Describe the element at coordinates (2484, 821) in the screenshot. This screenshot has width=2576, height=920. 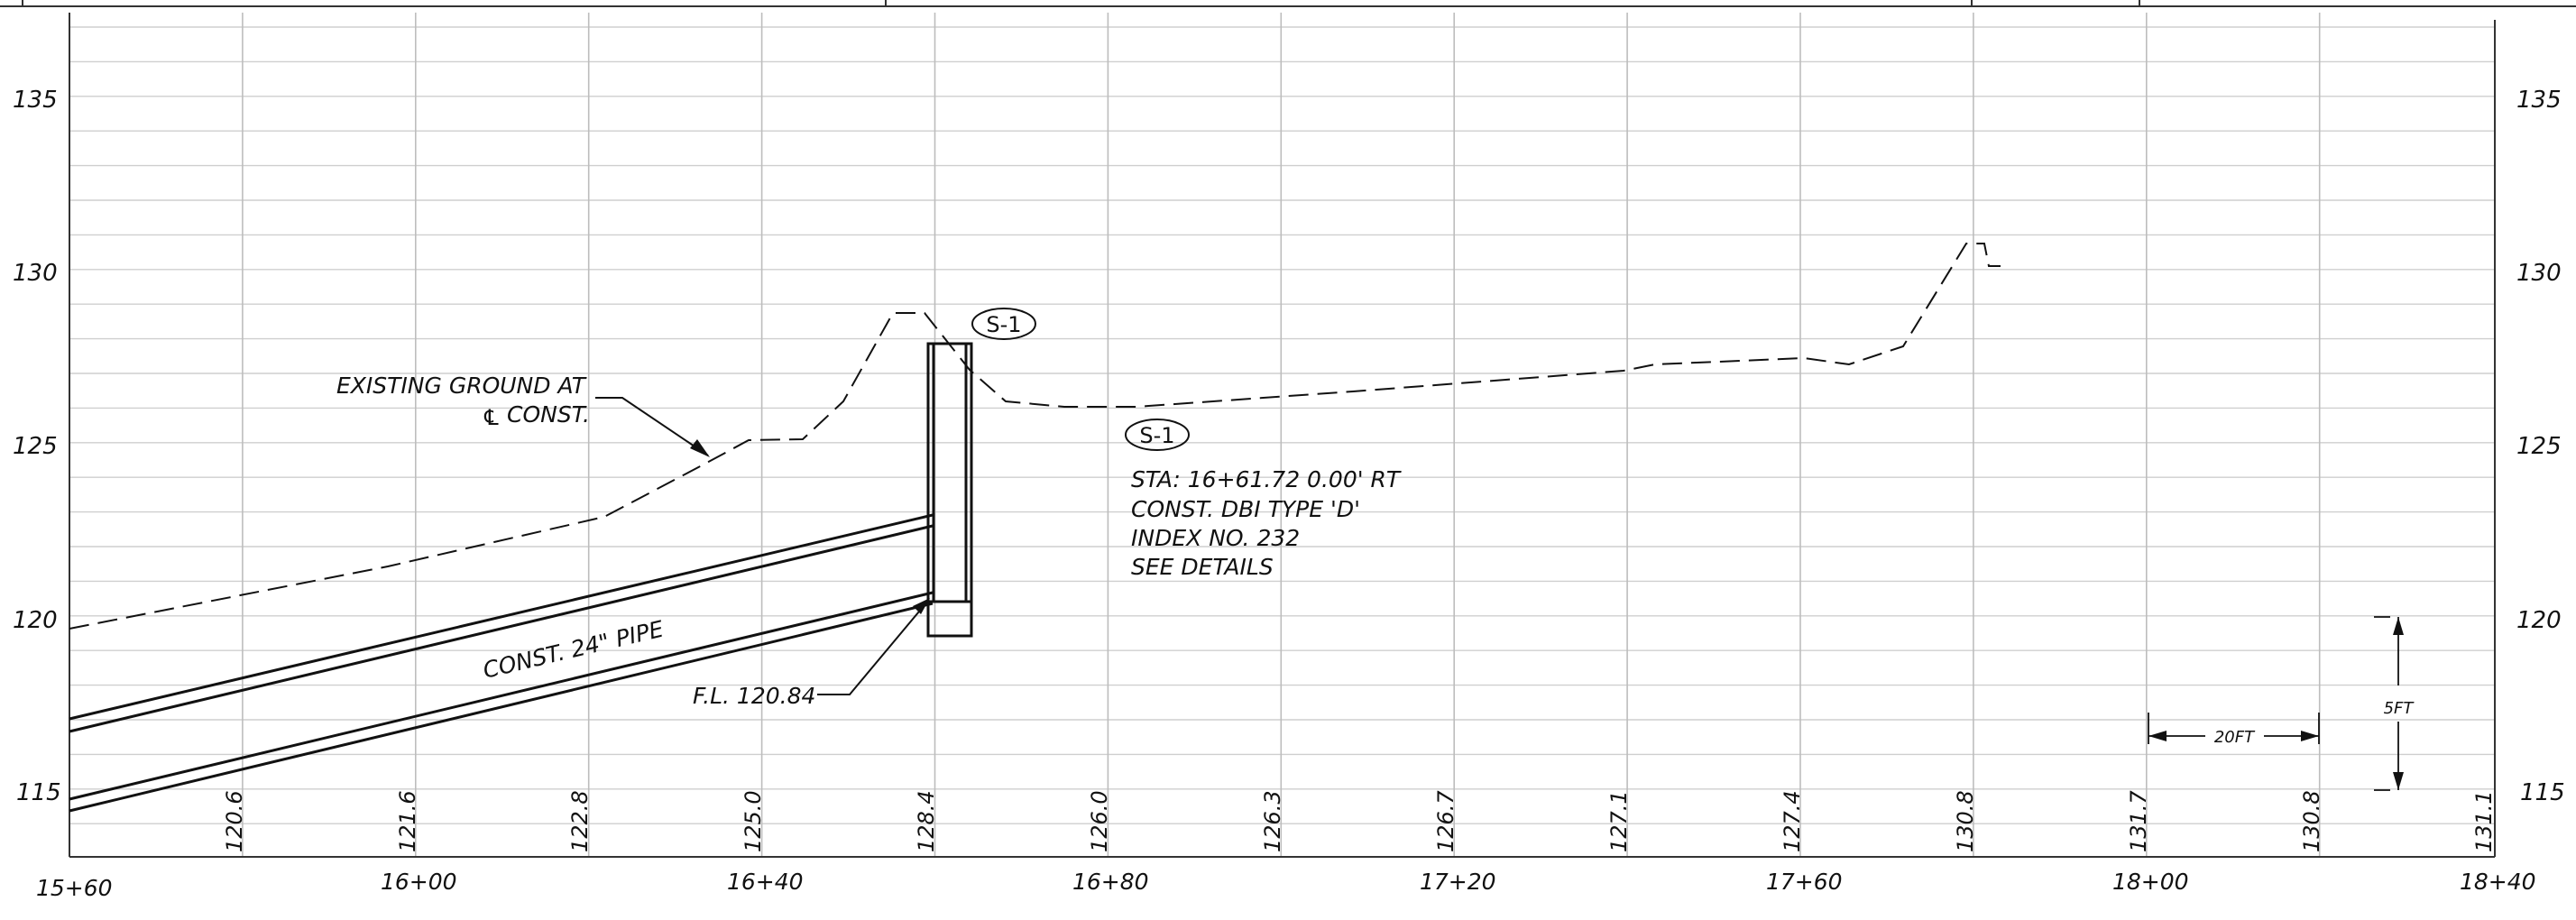
I see `column-elevation-label: 131.1` at that location.